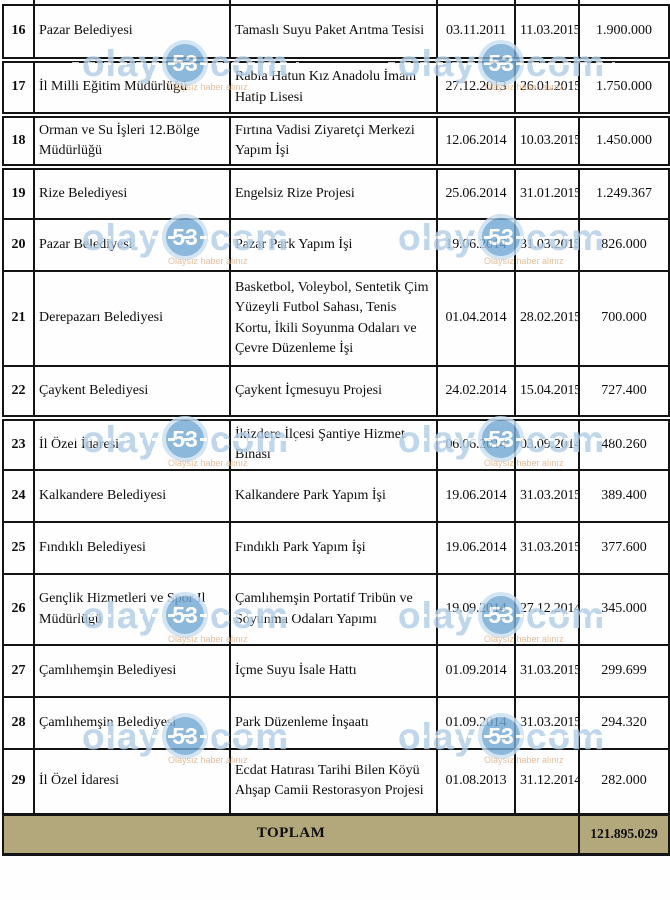  Describe the element at coordinates (18, 393) in the screenshot. I see `row-number: 22` at that location.